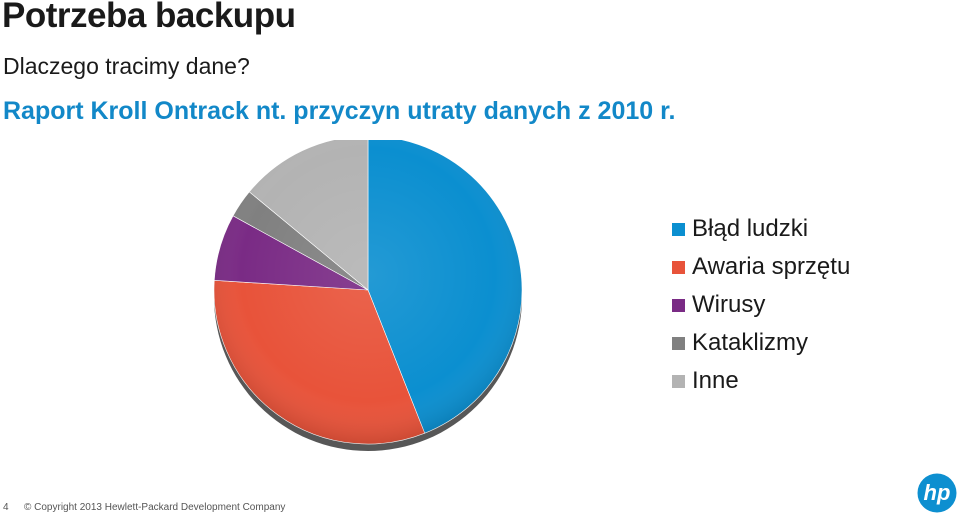 This screenshot has width=960, height=517. What do you see at coordinates (149, 17) in the screenshot?
I see `slide-title: Potrzeba backupu` at bounding box center [149, 17].